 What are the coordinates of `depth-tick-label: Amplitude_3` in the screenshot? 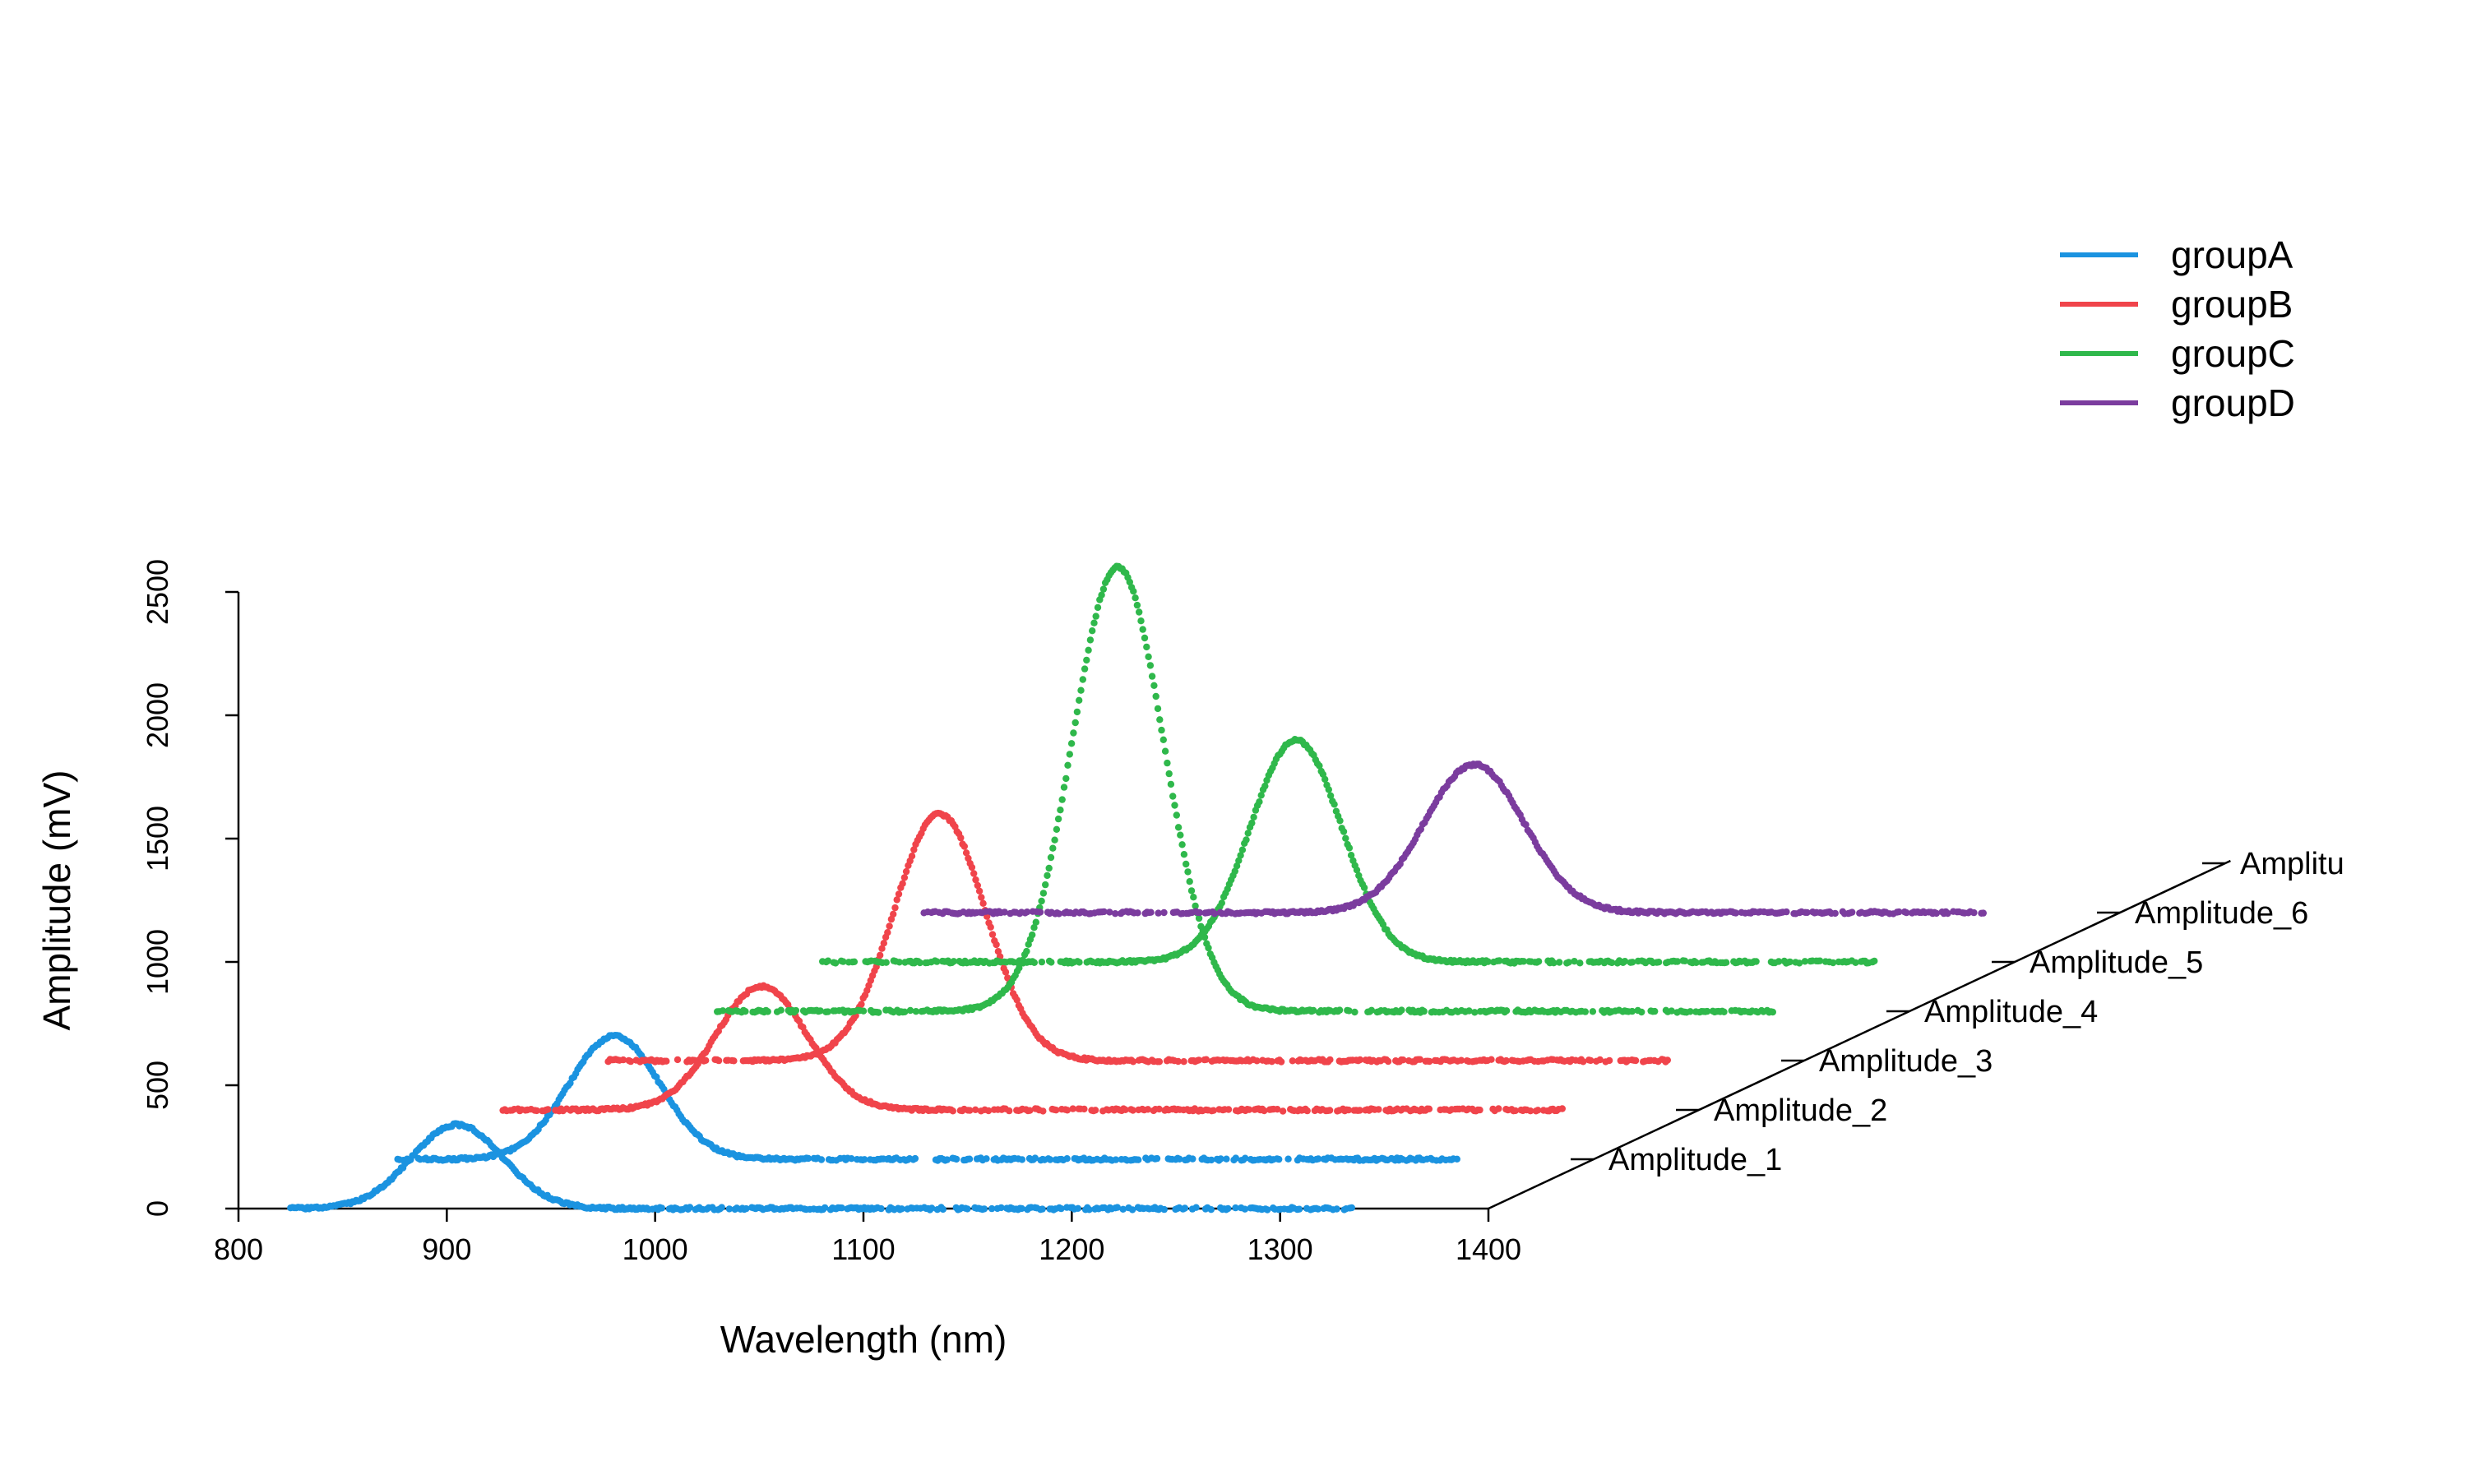 It's located at (1906, 1061).